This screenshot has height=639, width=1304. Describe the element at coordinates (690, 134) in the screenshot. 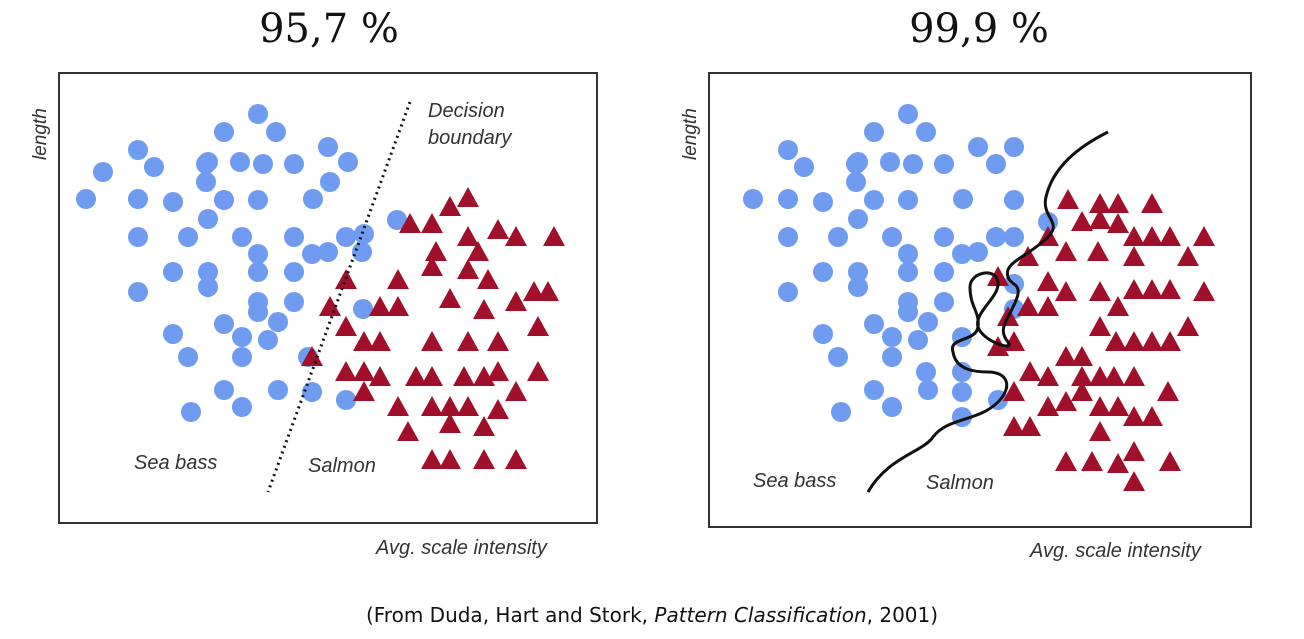

I see `y-axis-label-right: length` at that location.